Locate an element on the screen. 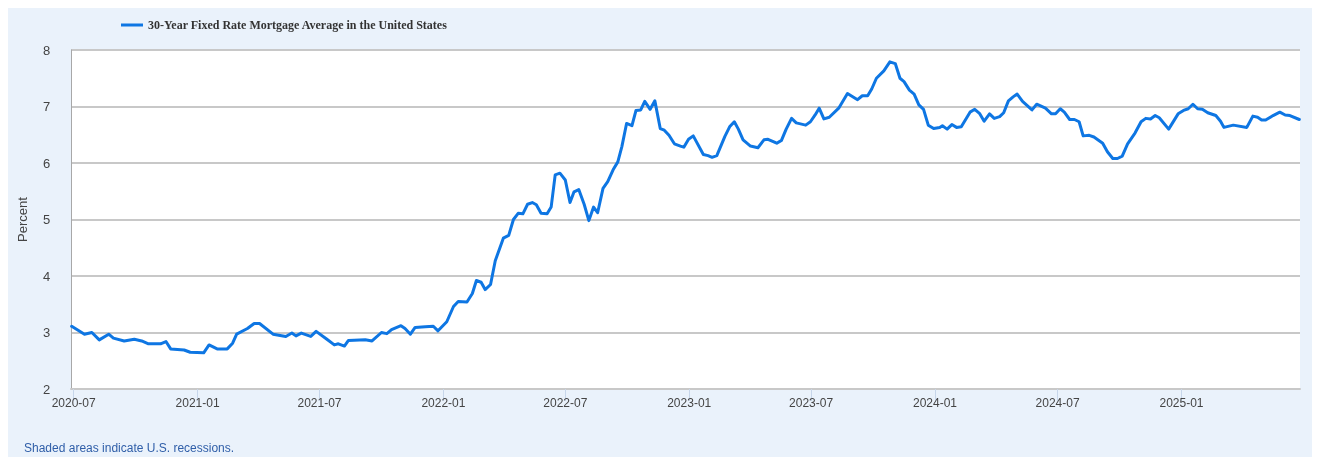  y-tick-label: 6 is located at coordinates (47, 163).